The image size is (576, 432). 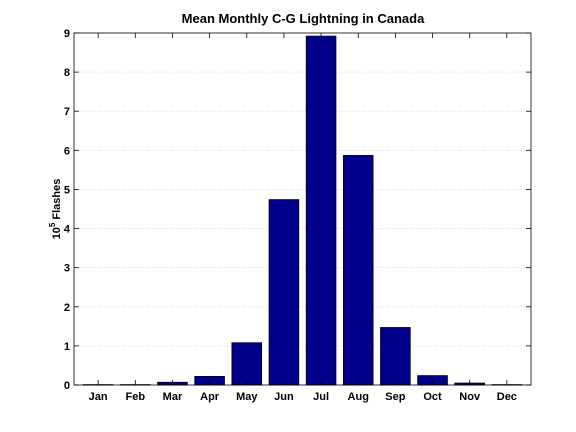 What do you see at coordinates (98, 397) in the screenshot?
I see `x-tick-label-jan: Jan` at bounding box center [98, 397].